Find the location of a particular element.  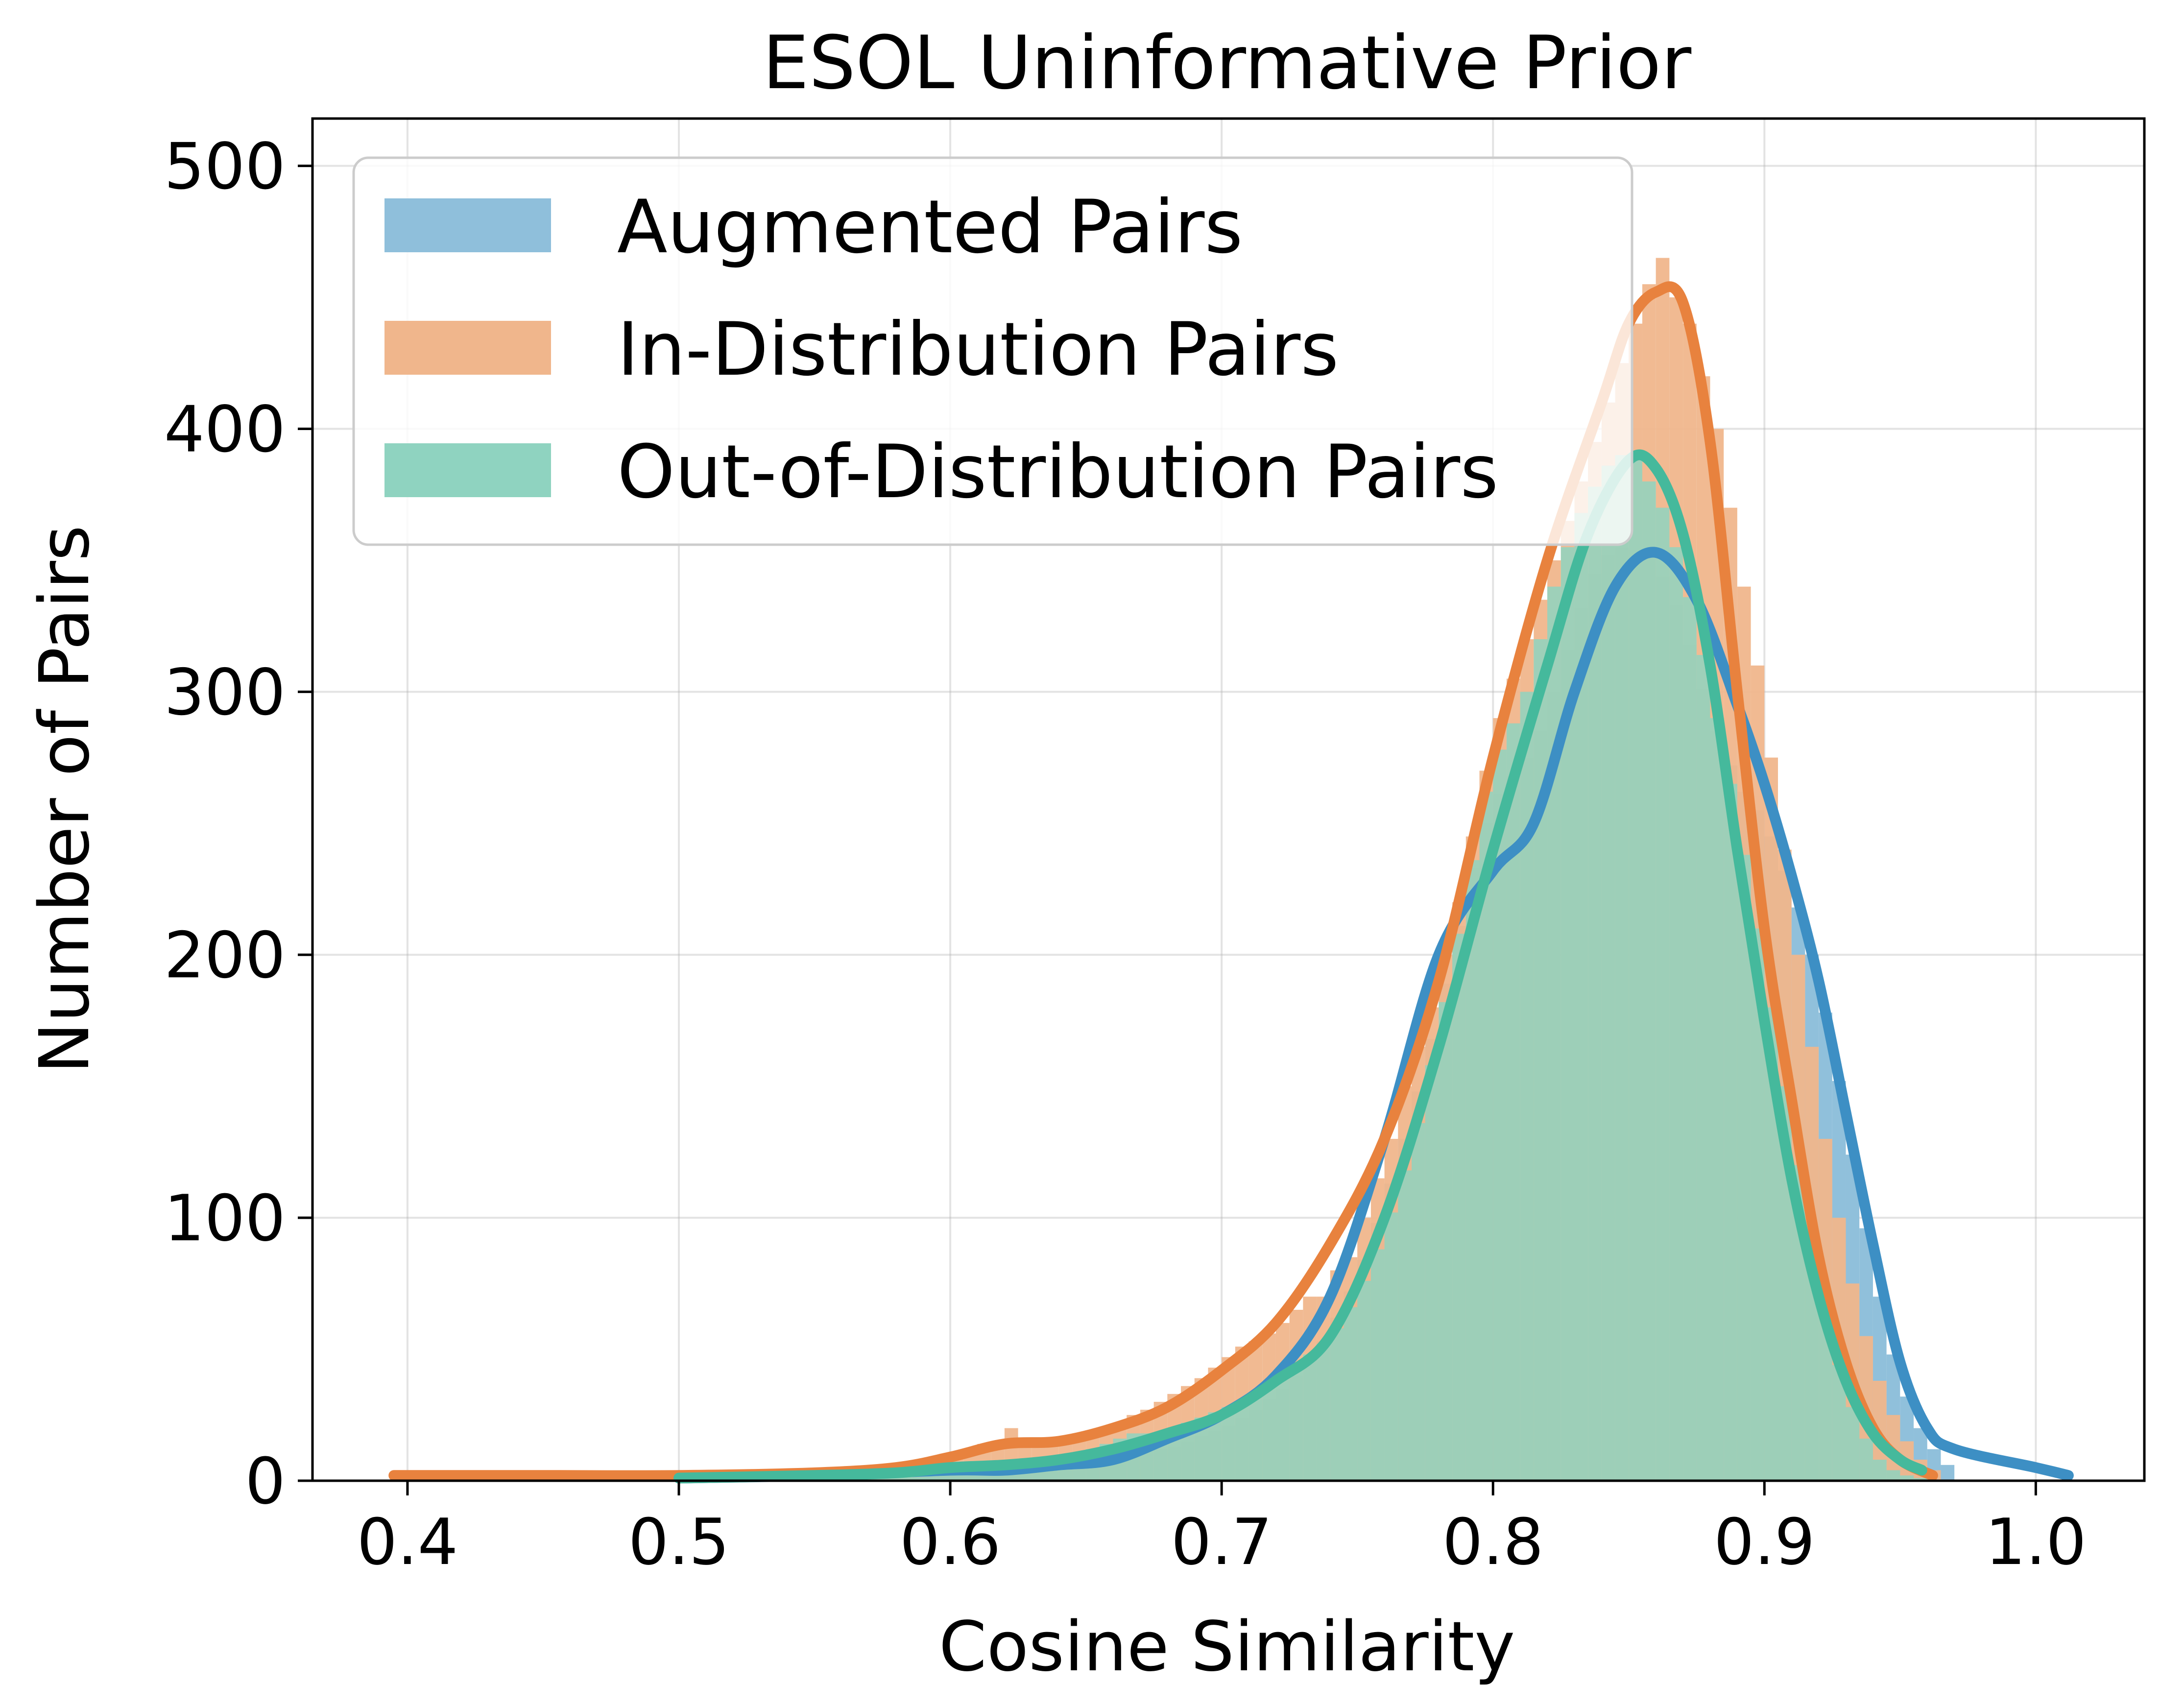

legend-label-out-of-distribution: Out-of-Distribution Pairs is located at coordinates (1057, 472).